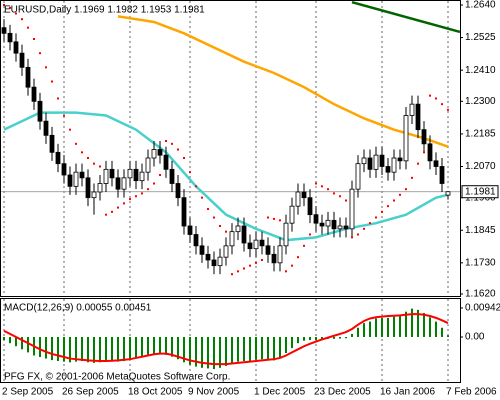 Image resolution: width=500 pixels, height=400 pixels. I want to click on macd-y-tick-label: 0.00, so click(475, 337).